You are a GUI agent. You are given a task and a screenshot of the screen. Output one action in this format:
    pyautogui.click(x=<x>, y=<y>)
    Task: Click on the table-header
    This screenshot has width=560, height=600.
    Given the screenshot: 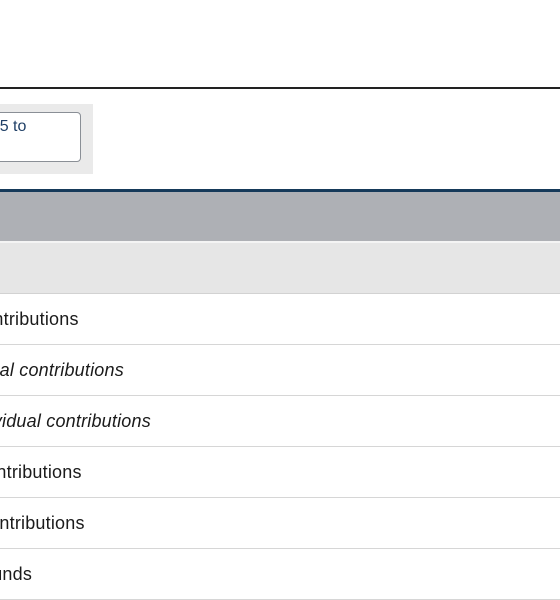 What is the action you would take?
    pyautogui.click(x=280, y=216)
    